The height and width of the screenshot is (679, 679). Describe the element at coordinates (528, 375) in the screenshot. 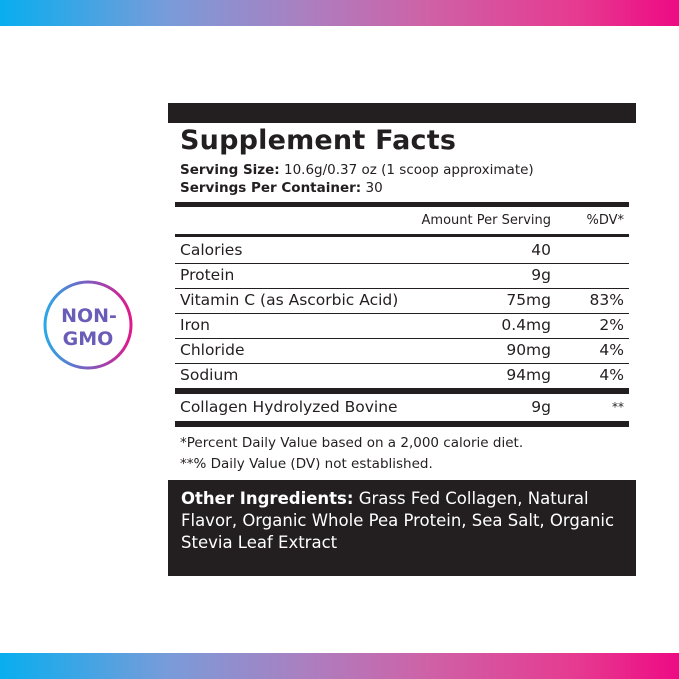

I see `nutrient-amount: 94mg` at that location.